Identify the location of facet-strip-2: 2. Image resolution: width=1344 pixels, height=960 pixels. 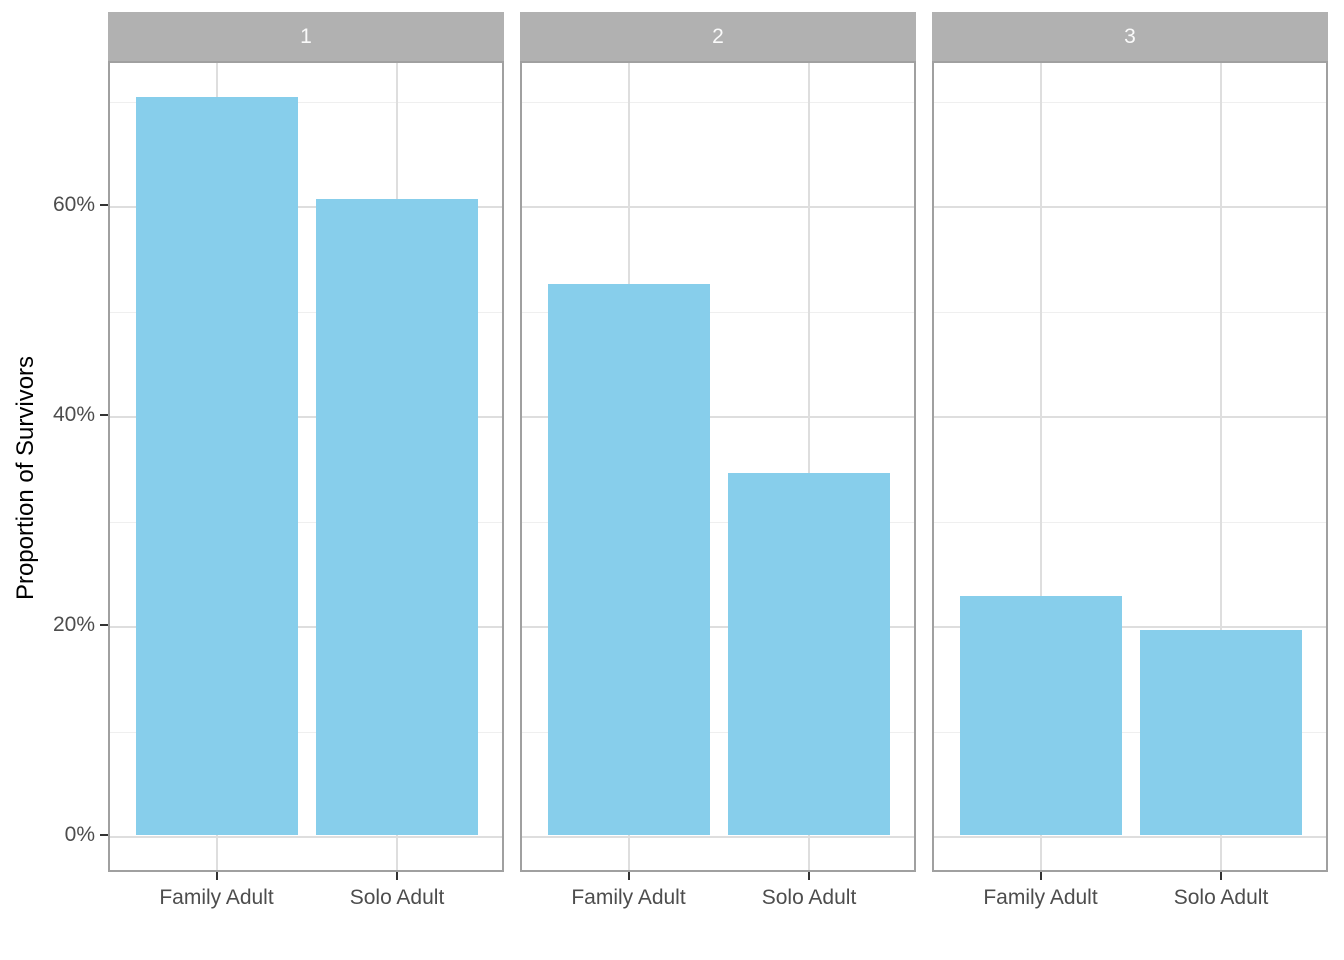
(718, 36).